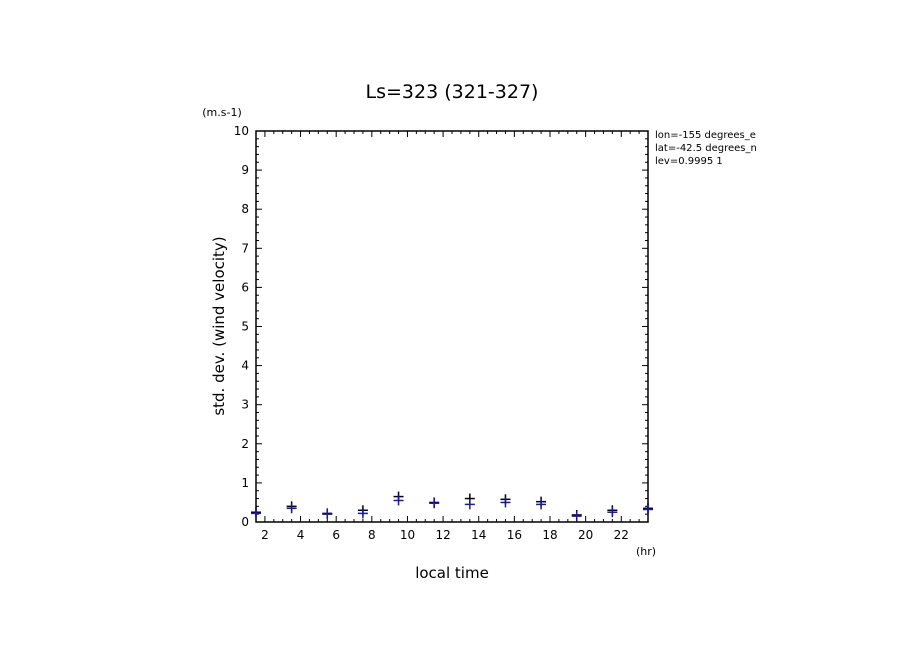  Describe the element at coordinates (301, 535) in the screenshot. I see `x-tick-label: 4` at that location.